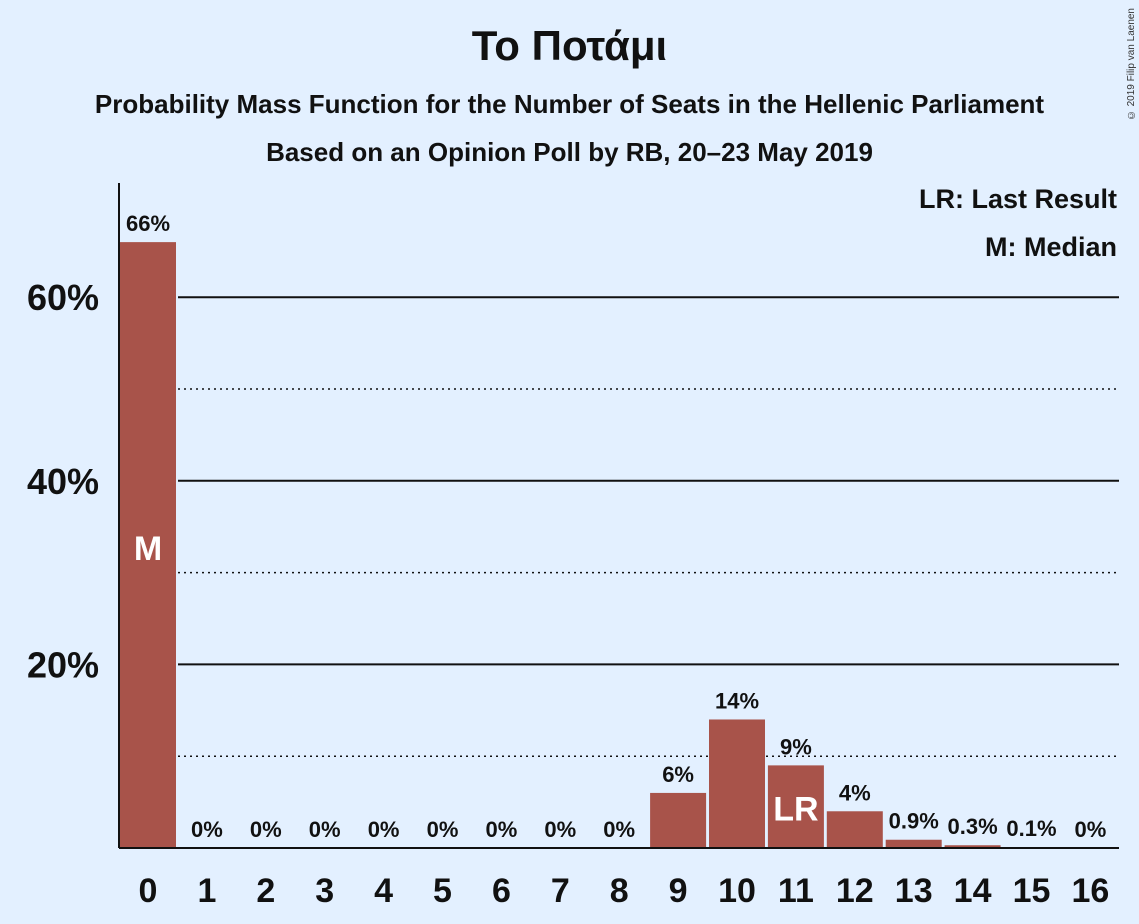  I want to click on bar-value-label-15: 0.1%, so click(1031, 828).